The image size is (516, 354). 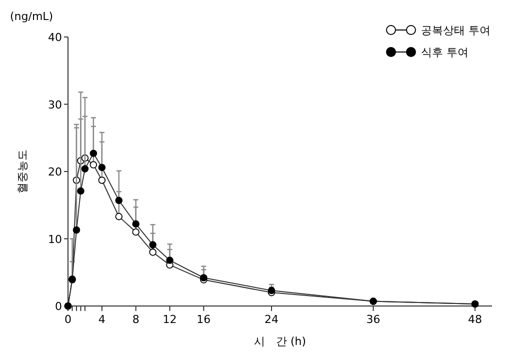 What do you see at coordinates (55, 37) in the screenshot?
I see `y-tick-label: 40` at bounding box center [55, 37].